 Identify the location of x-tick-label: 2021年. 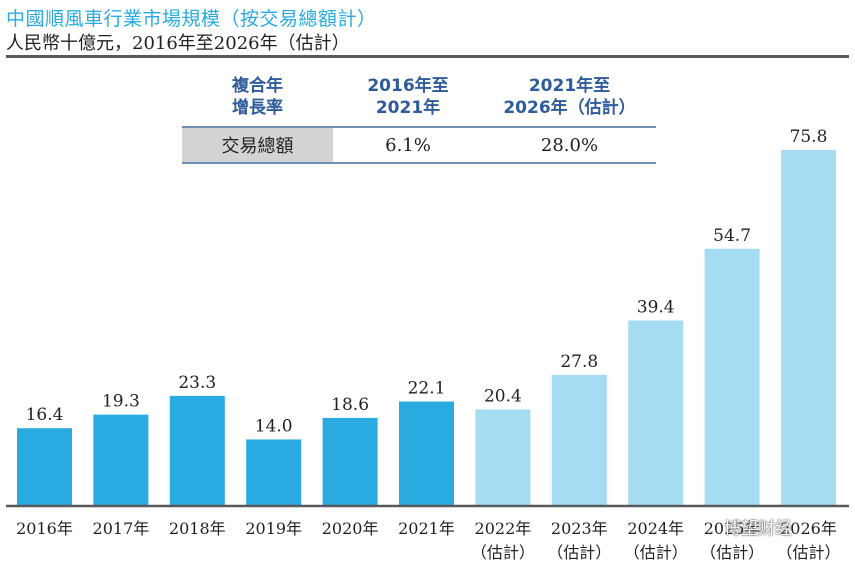
(426, 528).